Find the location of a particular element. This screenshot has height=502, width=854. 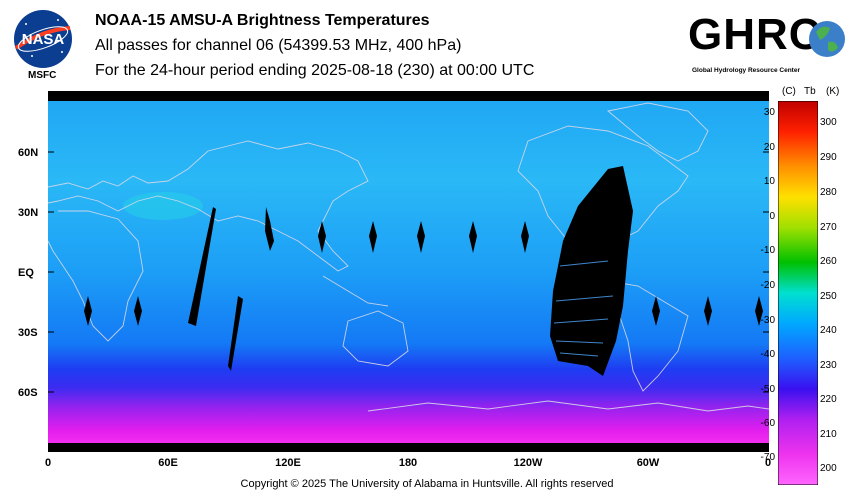

main-swath-gap is located at coordinates (591, 271).